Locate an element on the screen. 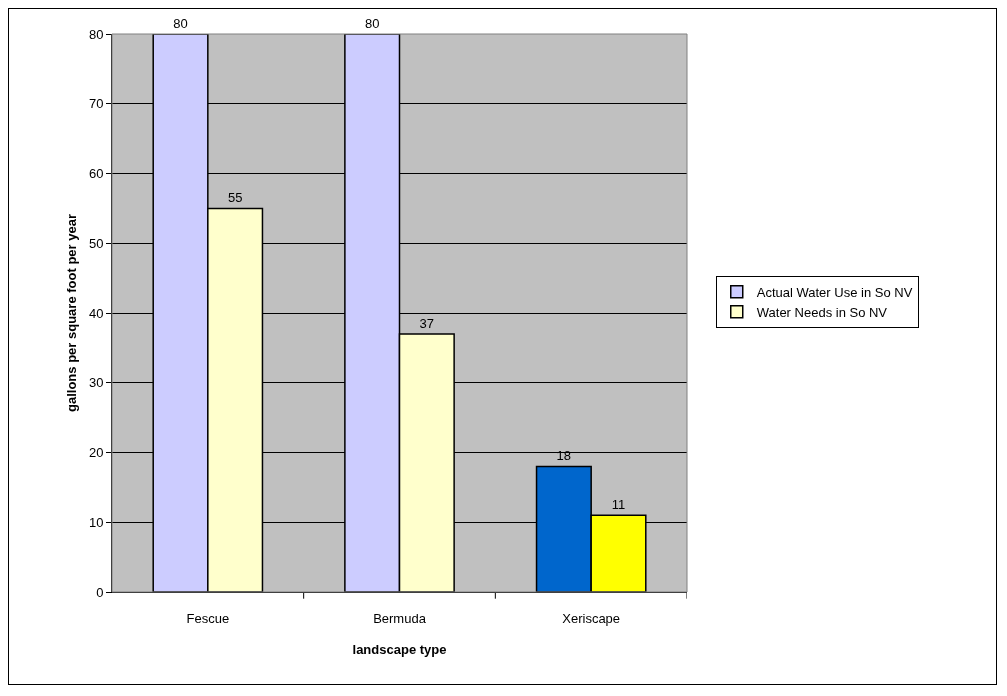  y-tick-label: 20 is located at coordinates (96, 453).